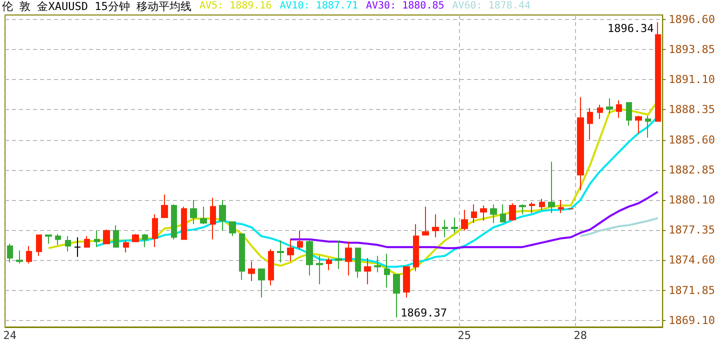  Describe the element at coordinates (465, 335) in the screenshot. I see `x-tick-label: 25` at that location.